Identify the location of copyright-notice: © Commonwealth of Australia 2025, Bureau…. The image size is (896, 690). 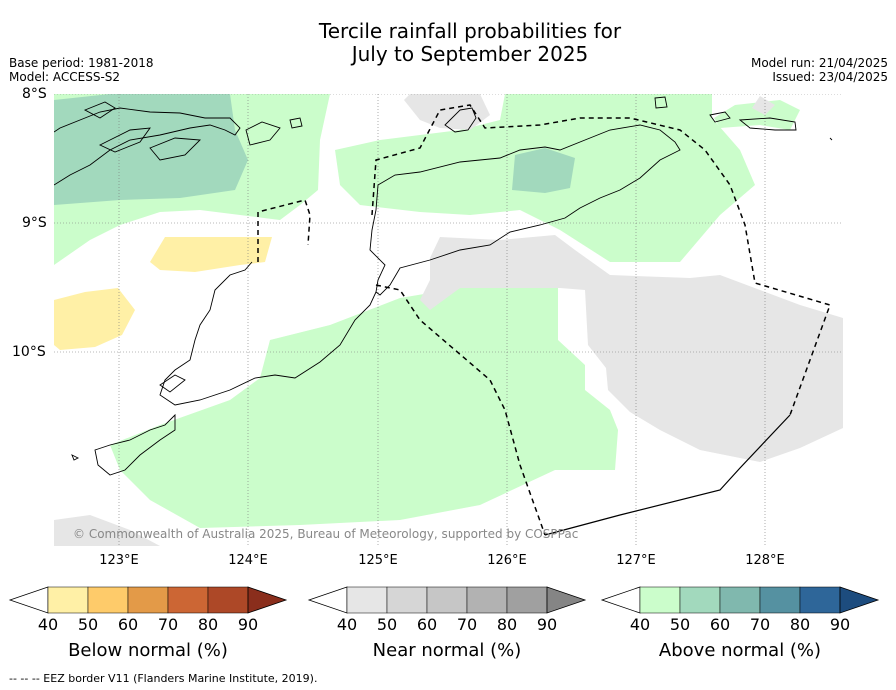
(326, 534).